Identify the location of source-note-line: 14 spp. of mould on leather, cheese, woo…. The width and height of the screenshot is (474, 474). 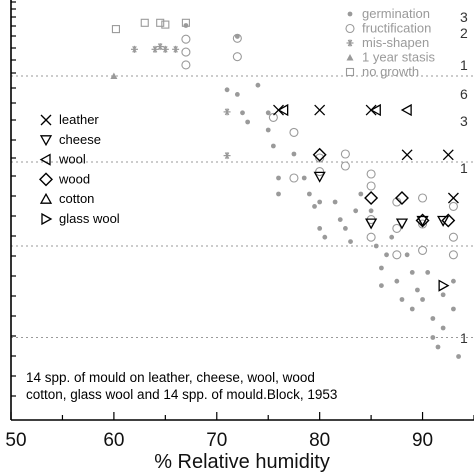
(170, 377).